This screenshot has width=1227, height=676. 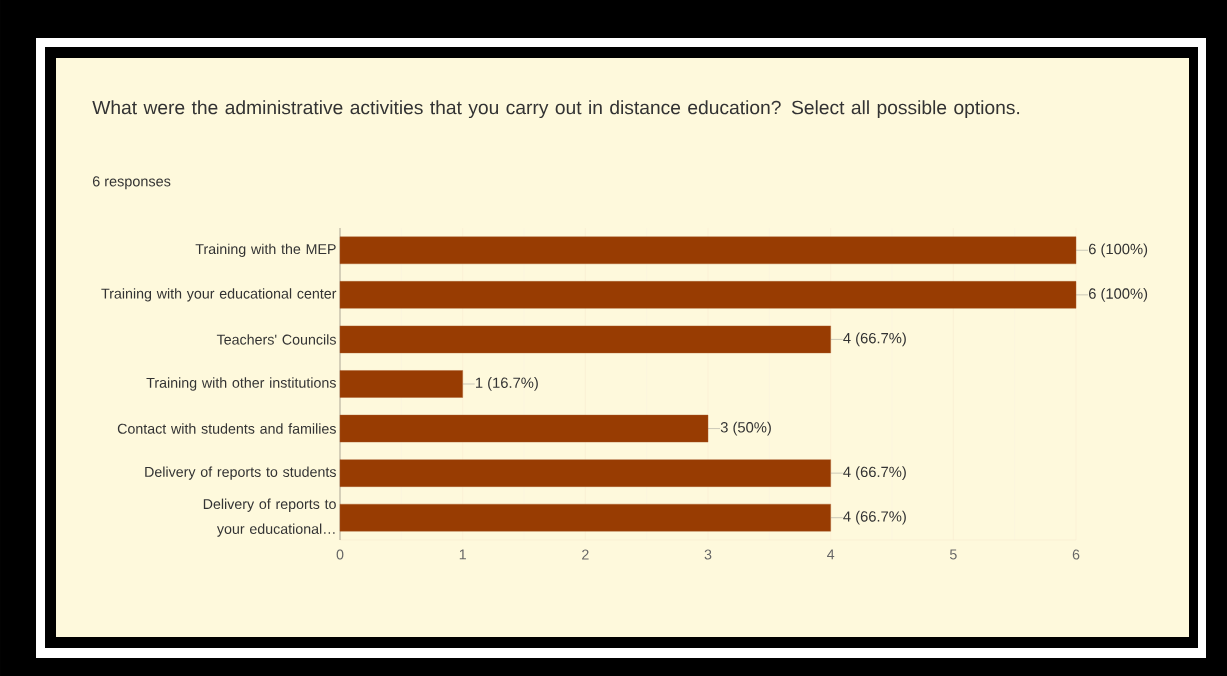 I want to click on y-tick-label: Training with other institutions, so click(x=241, y=384).